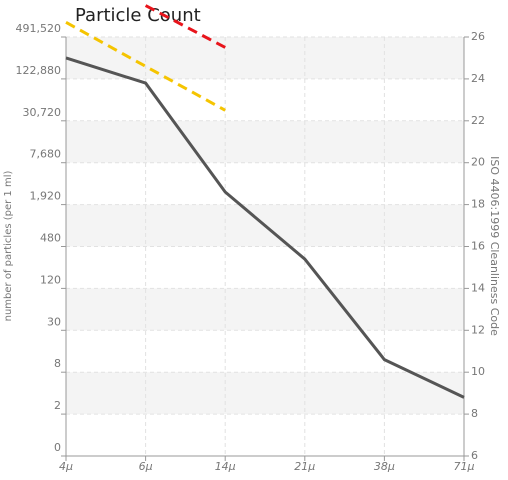  I want to click on x-tick-label: 71µ, so click(464, 466).